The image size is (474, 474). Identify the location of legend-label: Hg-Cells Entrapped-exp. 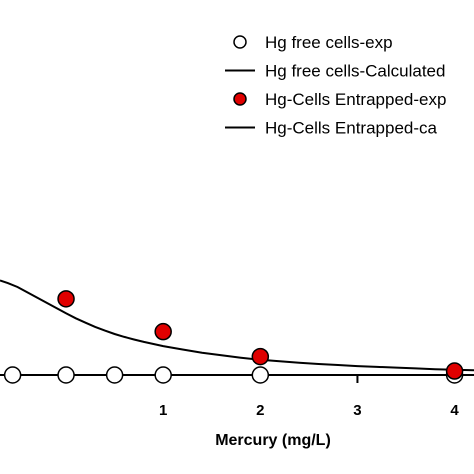
(355, 99).